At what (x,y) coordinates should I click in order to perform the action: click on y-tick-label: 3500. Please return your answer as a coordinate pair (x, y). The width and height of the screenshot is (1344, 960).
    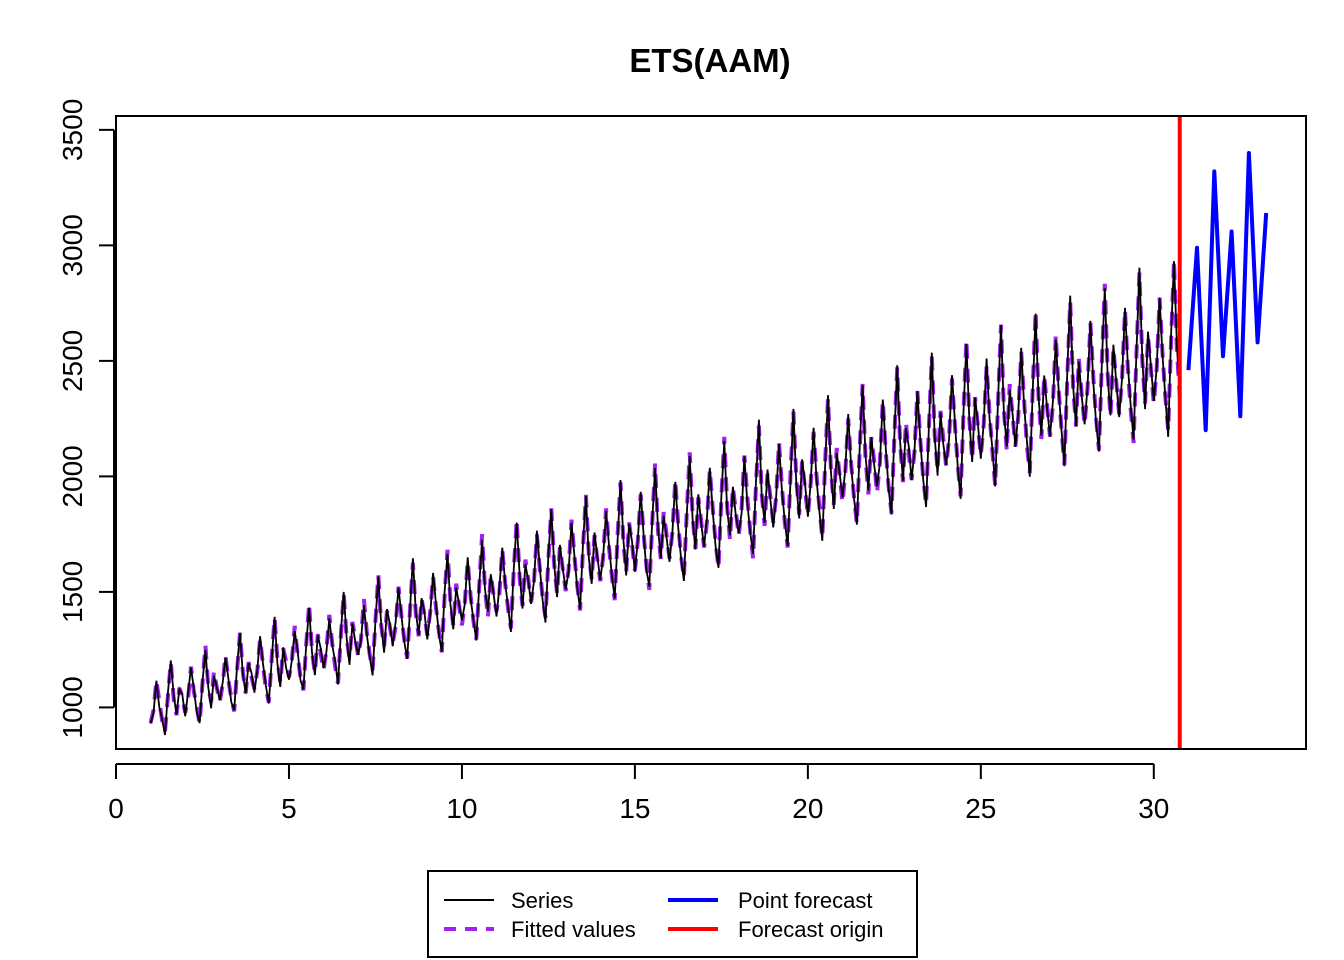
    Looking at the image, I should click on (72, 130).